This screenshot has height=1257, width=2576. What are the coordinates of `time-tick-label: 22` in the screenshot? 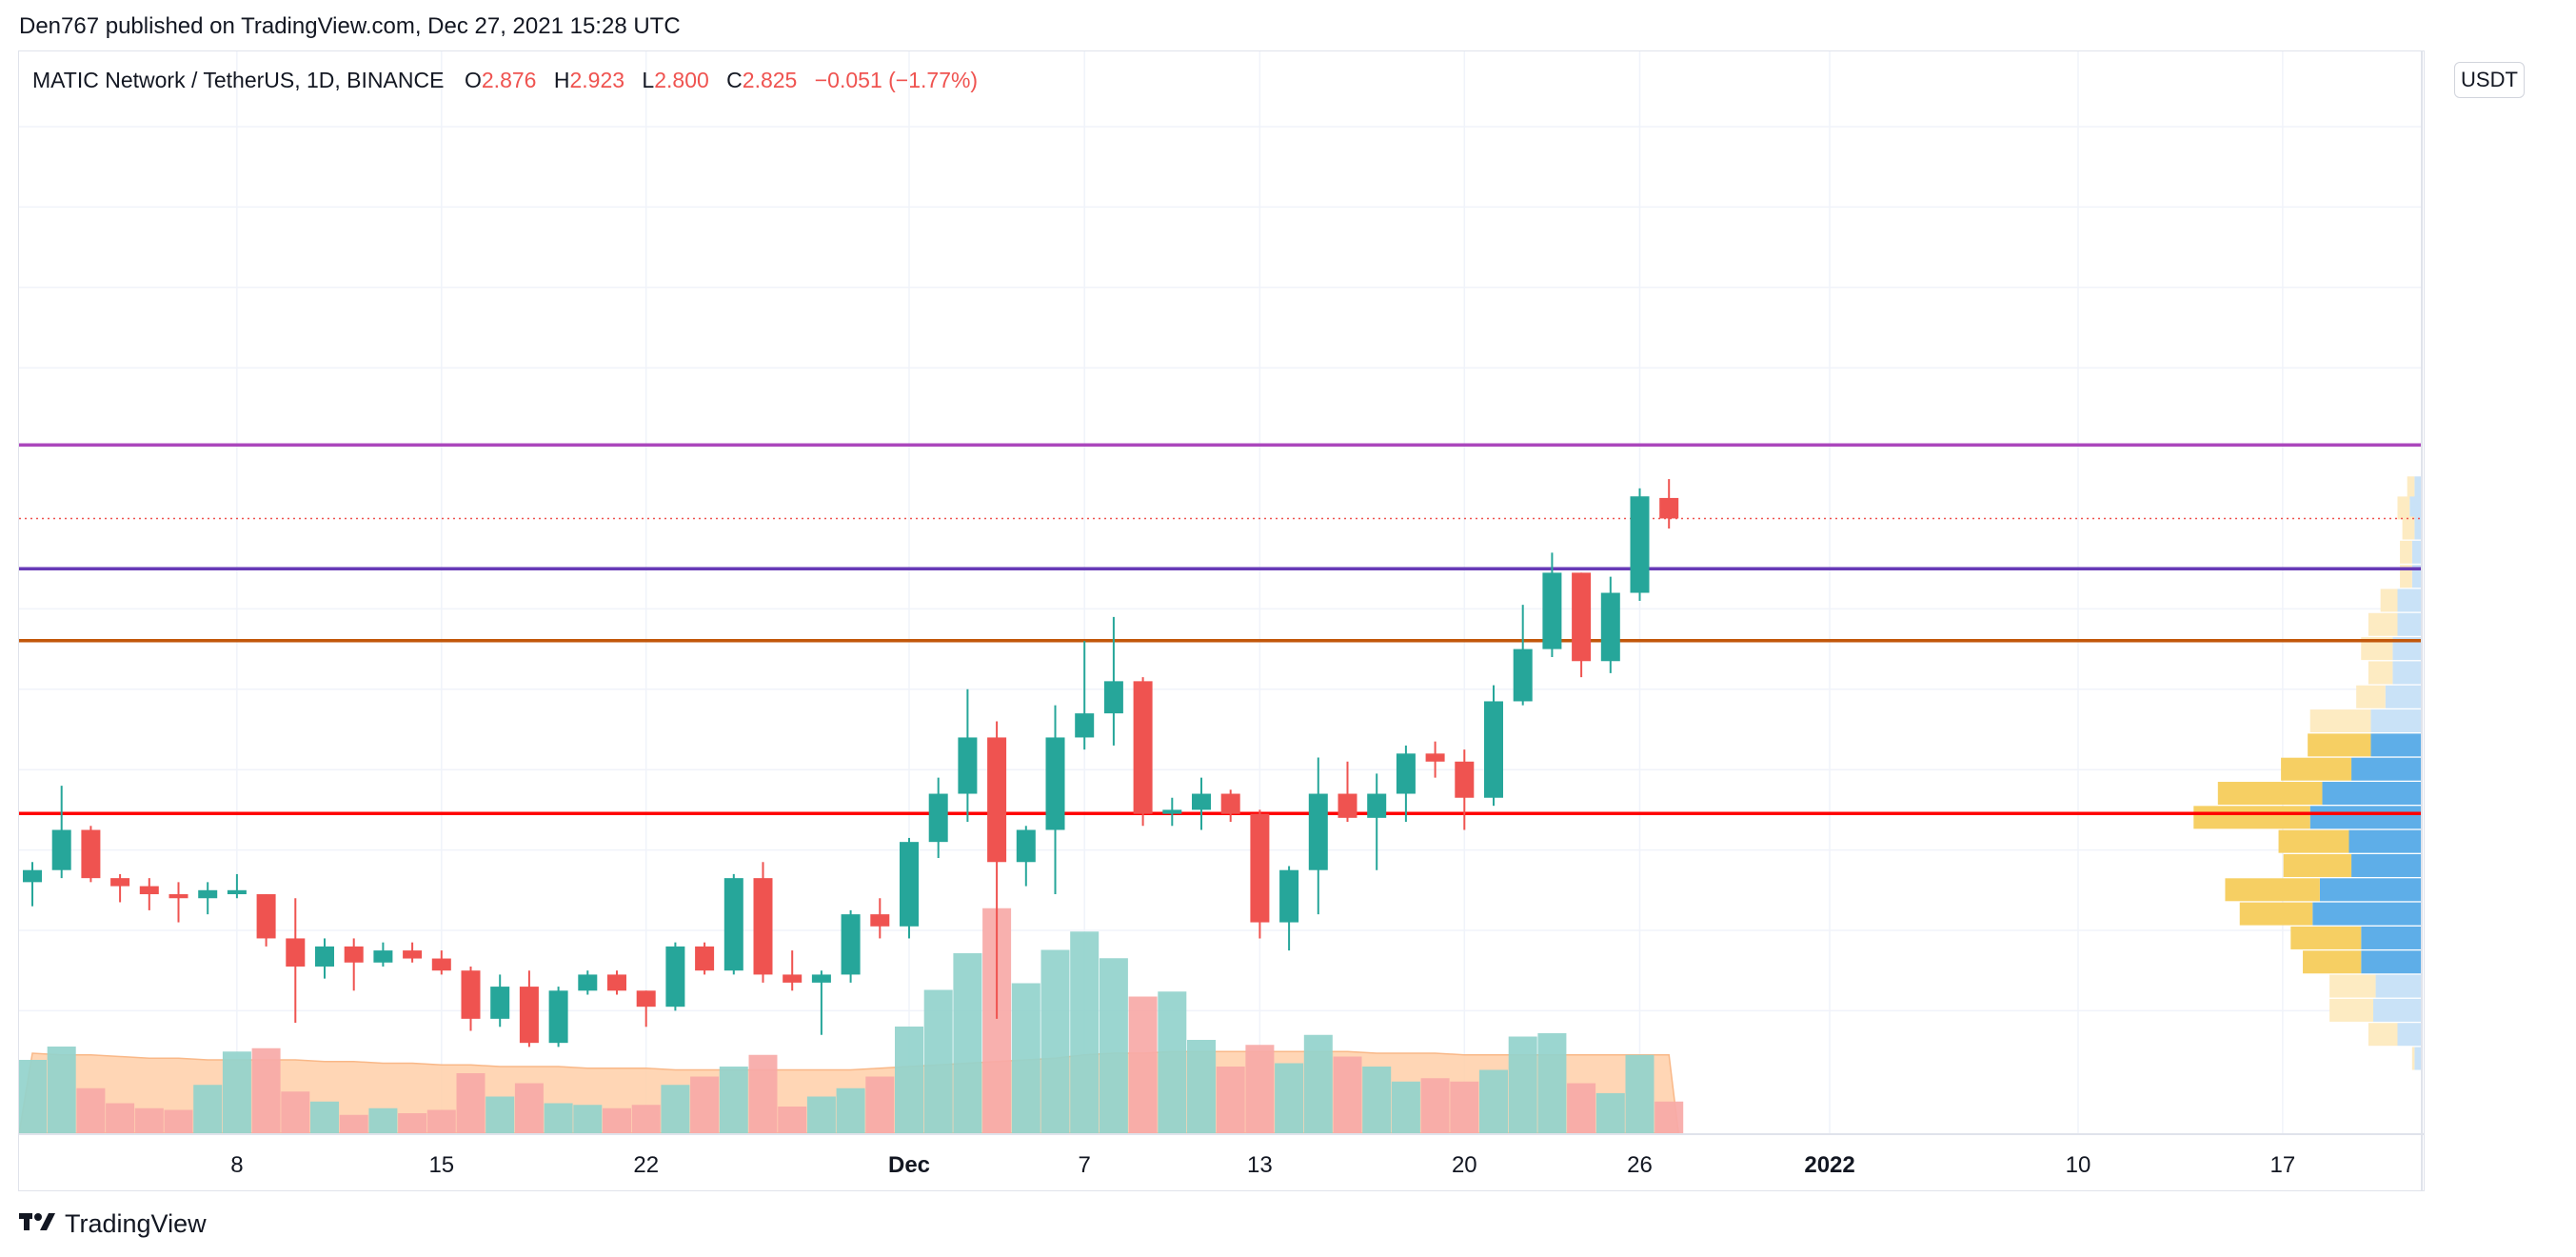 It's located at (646, 1165).